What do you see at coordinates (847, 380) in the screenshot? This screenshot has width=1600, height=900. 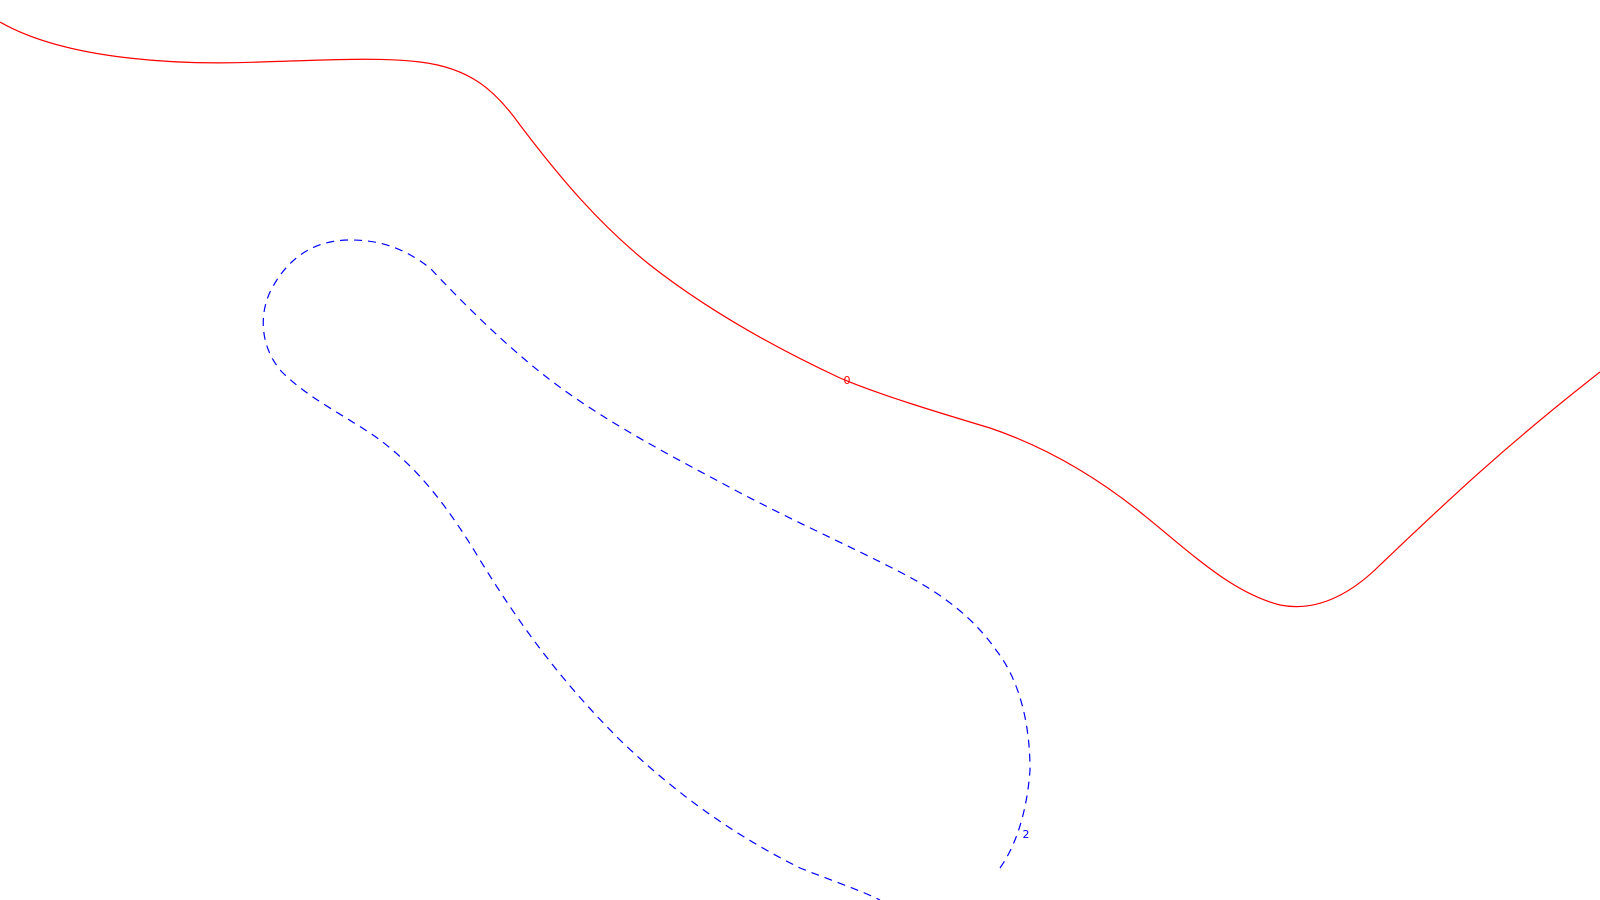 I see `contour-label-0: 0` at bounding box center [847, 380].